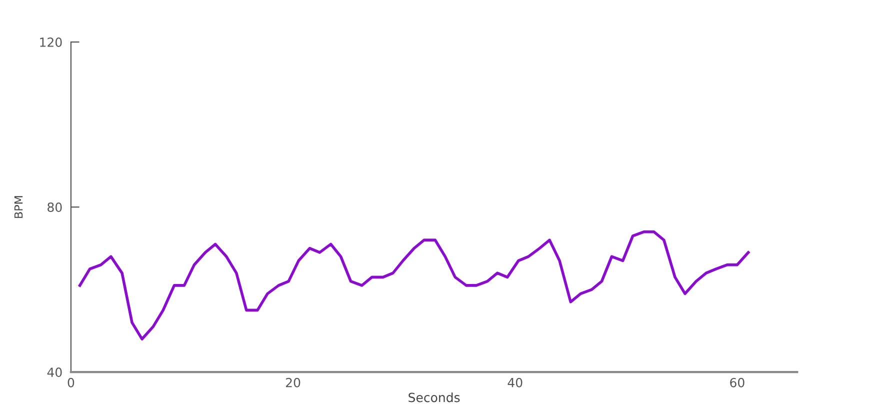 This screenshot has height=404, width=876. What do you see at coordinates (434, 397) in the screenshot?
I see `x-axis-title: Seconds` at bounding box center [434, 397].